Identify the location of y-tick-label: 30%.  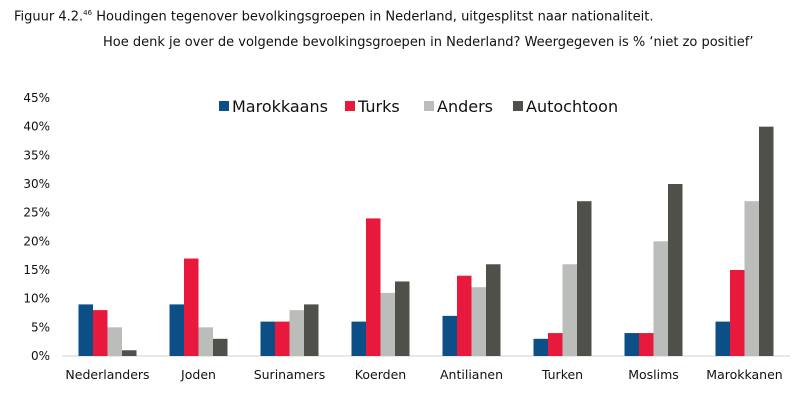
(36, 184).